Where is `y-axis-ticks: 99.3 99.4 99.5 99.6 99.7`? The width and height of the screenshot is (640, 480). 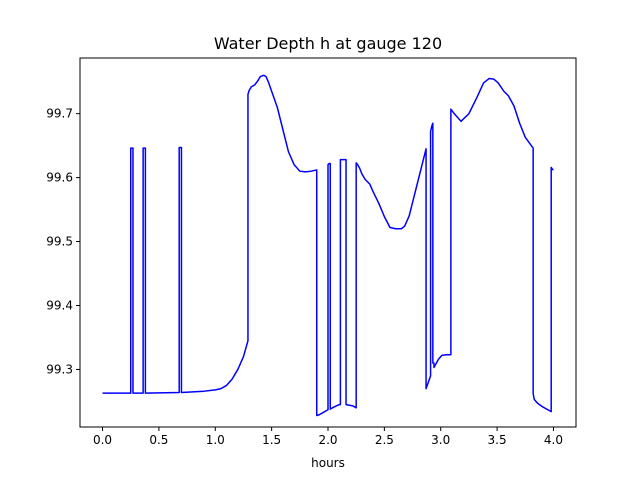
y-axis-ticks: 99.3 99.4 99.5 99.6 99.7 is located at coordinates (63, 241).